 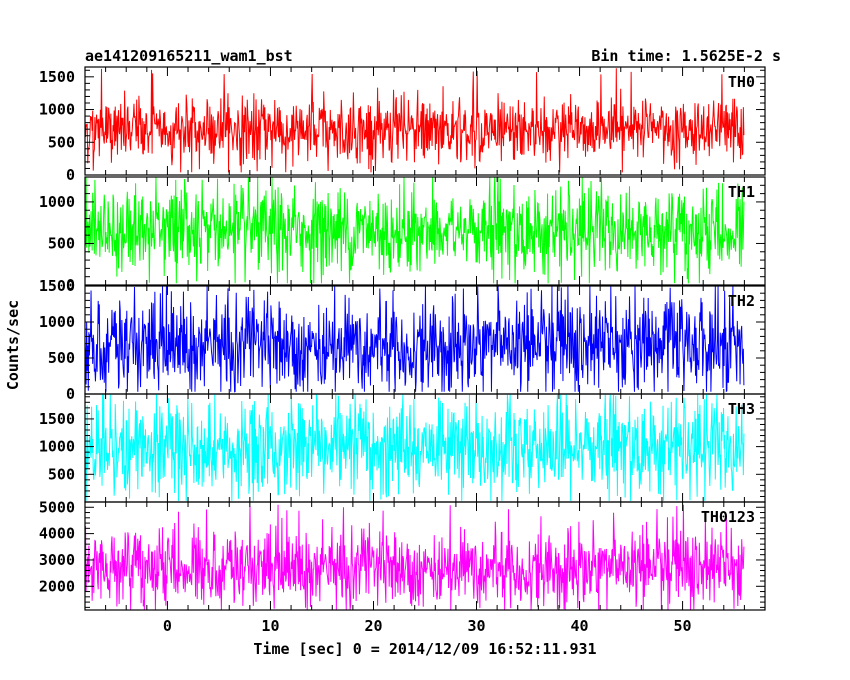 What do you see at coordinates (424, 649) in the screenshot?
I see `x-axis-label: Time [sec] 0 = 2014/12/09 16:52:11.931` at bounding box center [424, 649].